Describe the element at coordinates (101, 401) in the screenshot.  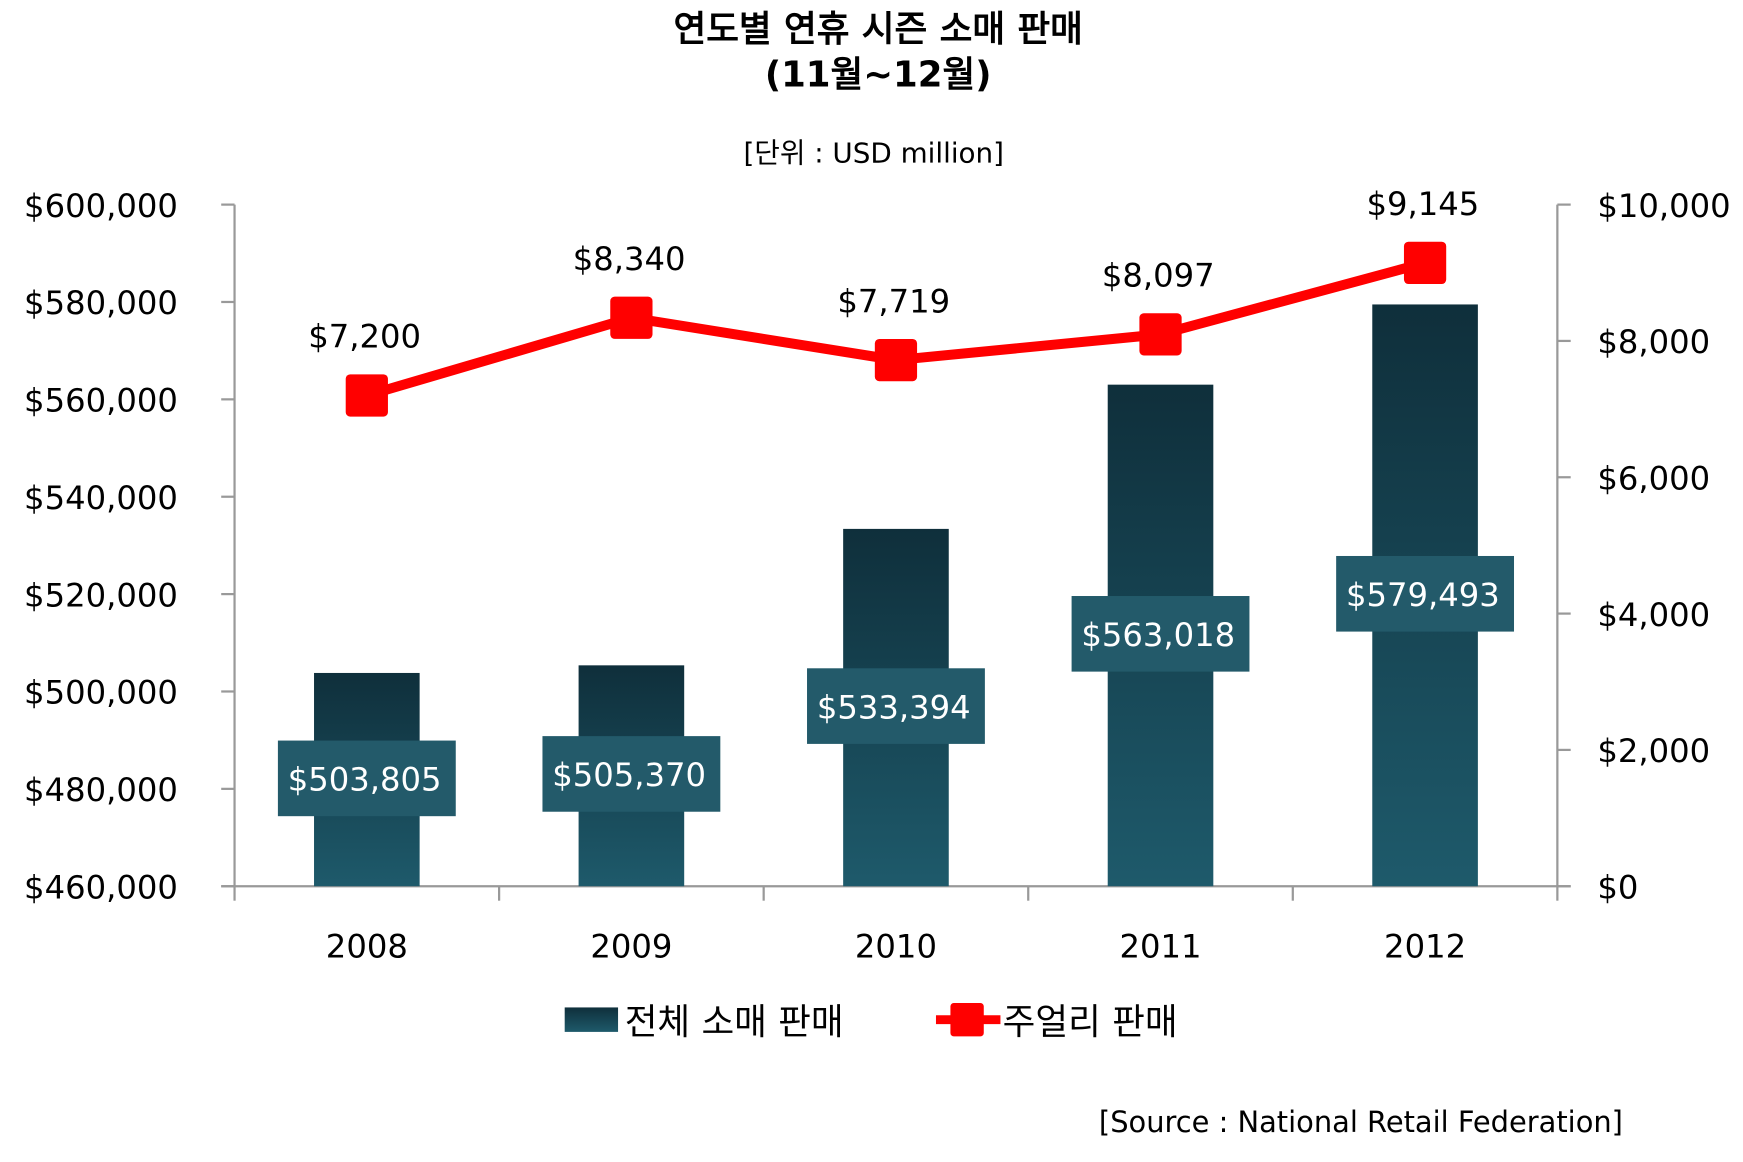
I see `left-tick-label: $560,000` at that location.